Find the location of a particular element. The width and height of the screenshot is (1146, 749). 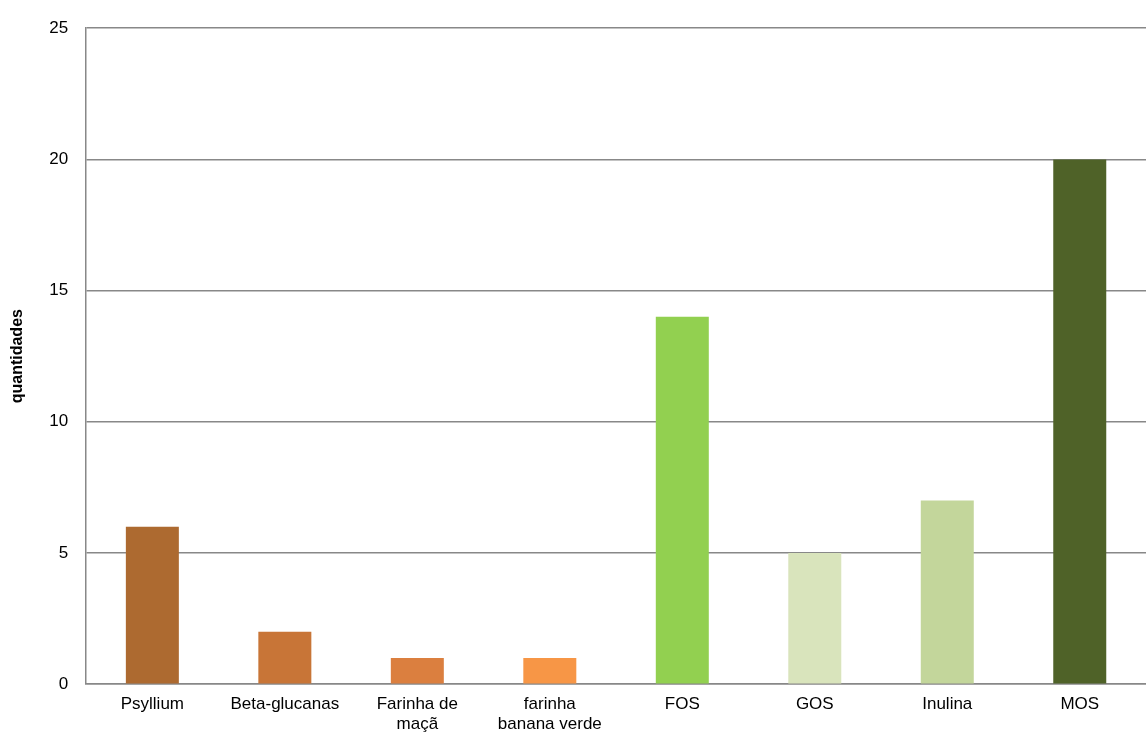

y-tick-label: 25 is located at coordinates (59, 27).